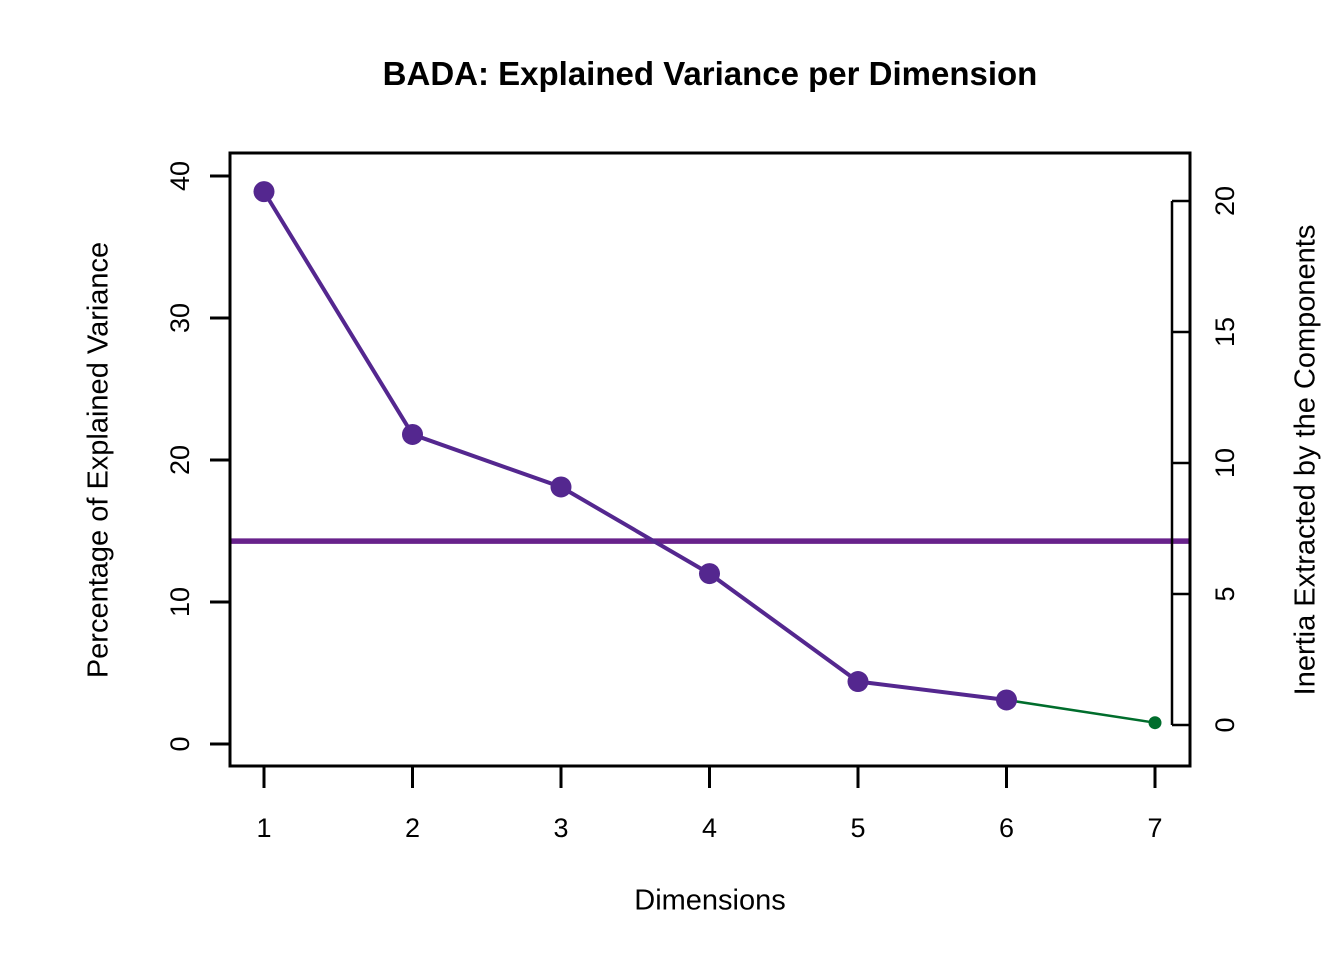 The height and width of the screenshot is (960, 1344). I want to click on right-axis-tick-label: 10, so click(1225, 463).